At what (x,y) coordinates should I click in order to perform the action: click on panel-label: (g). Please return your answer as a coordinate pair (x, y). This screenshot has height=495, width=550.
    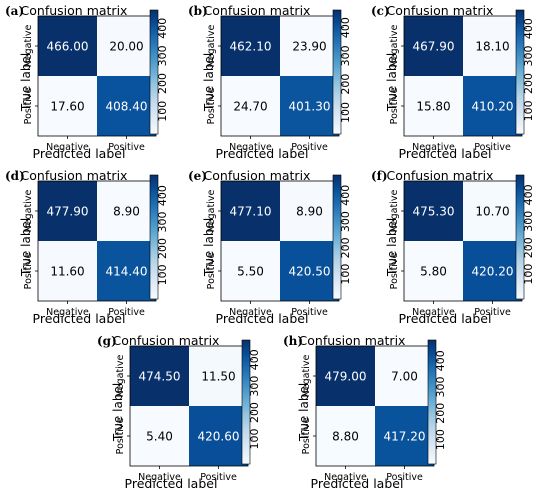
    Looking at the image, I should click on (107, 341).